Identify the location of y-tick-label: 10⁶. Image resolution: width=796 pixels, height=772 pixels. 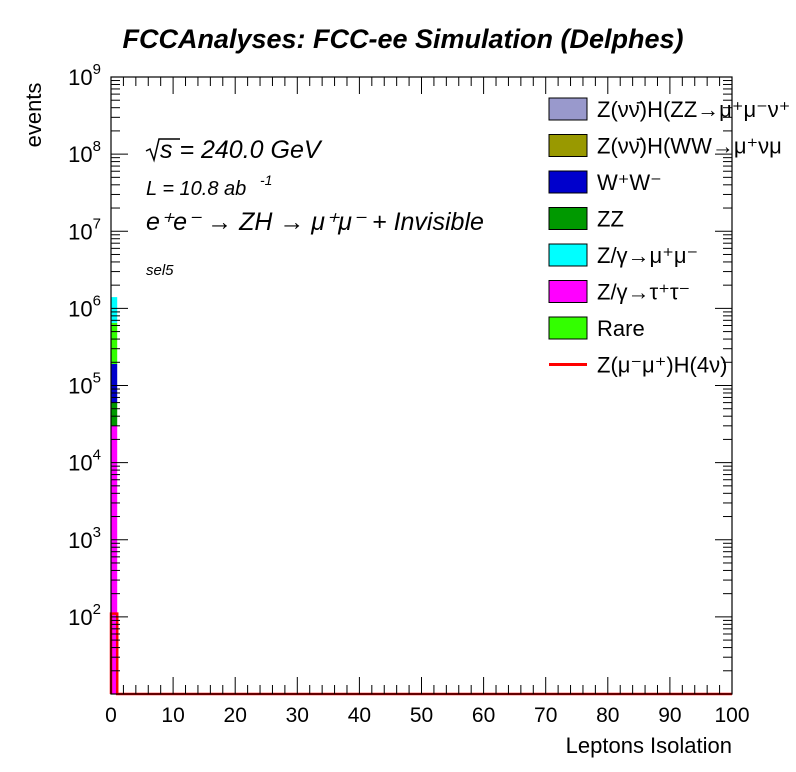
(84, 306).